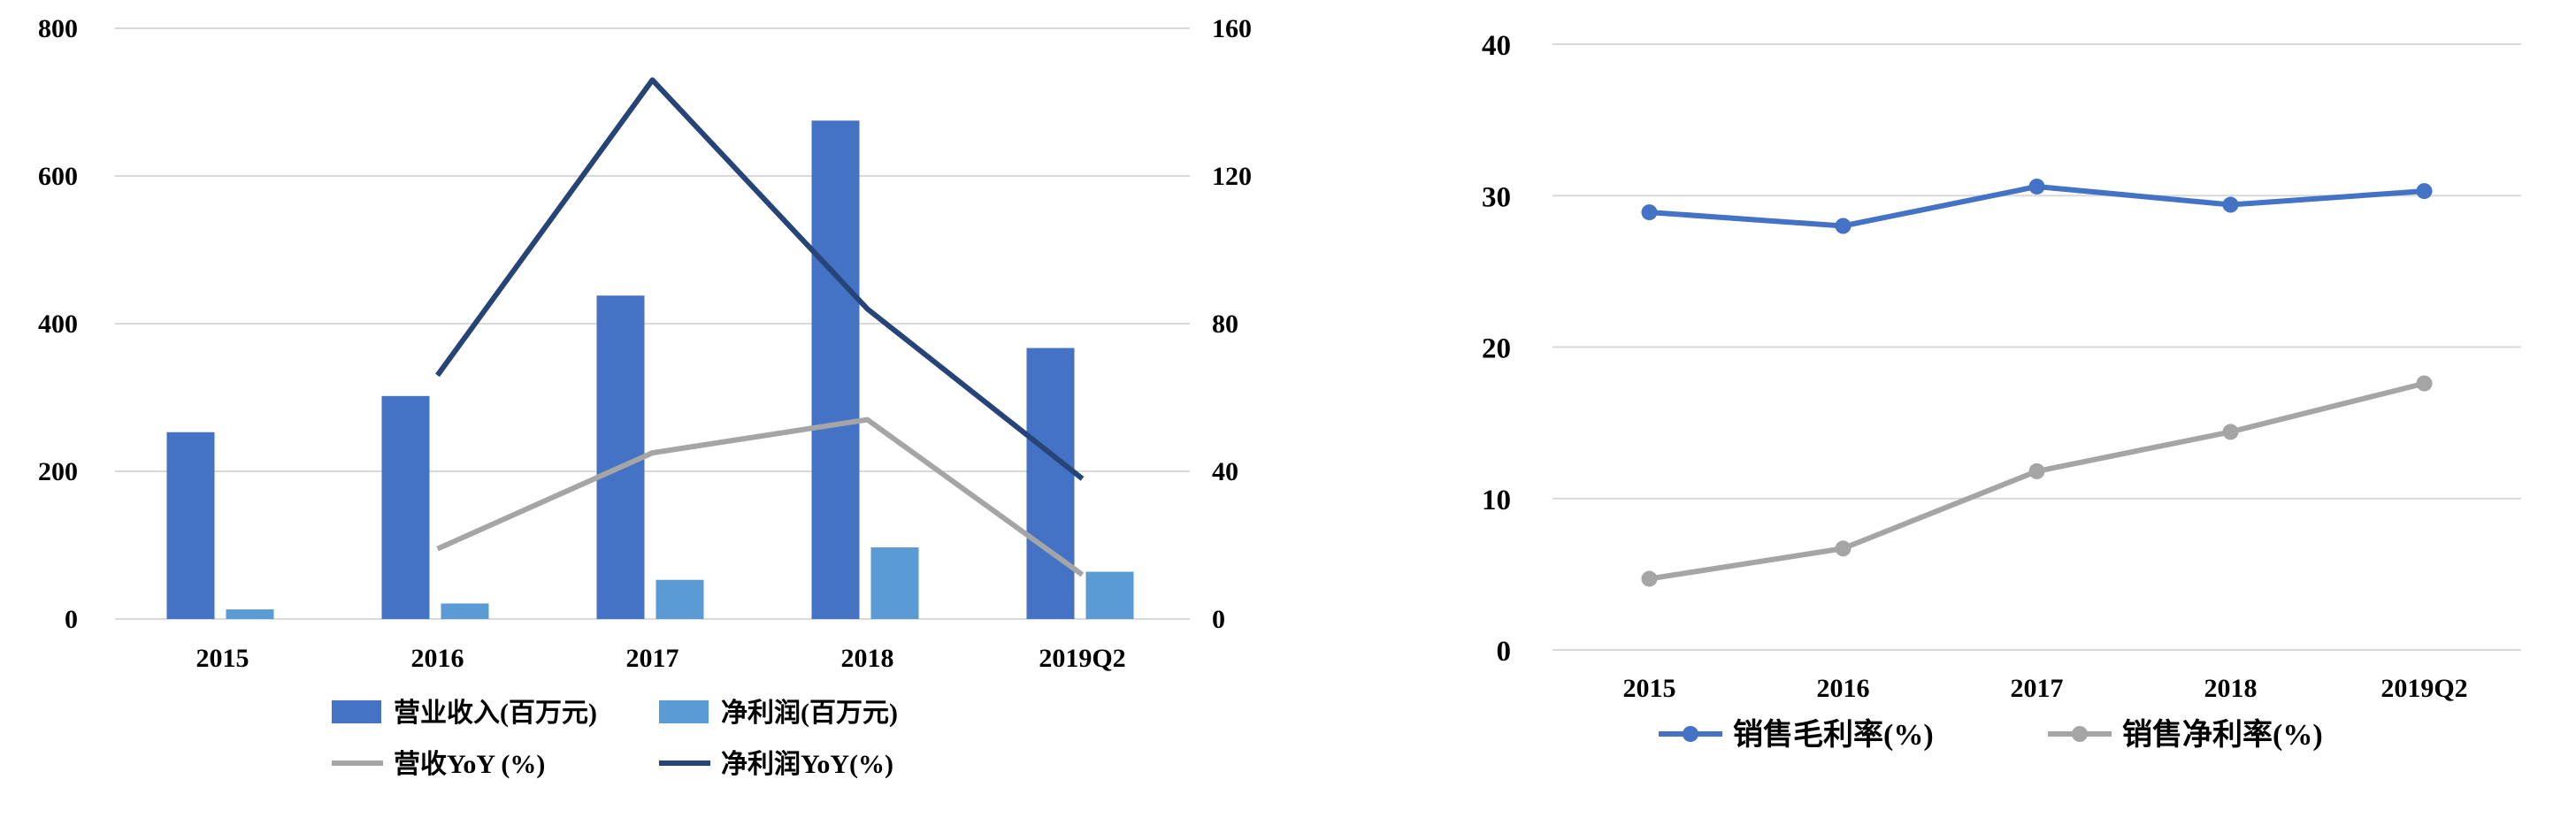 This screenshot has height=833, width=2576. What do you see at coordinates (809, 713) in the screenshot?
I see `legend-label: 净利润(百万元)` at bounding box center [809, 713].